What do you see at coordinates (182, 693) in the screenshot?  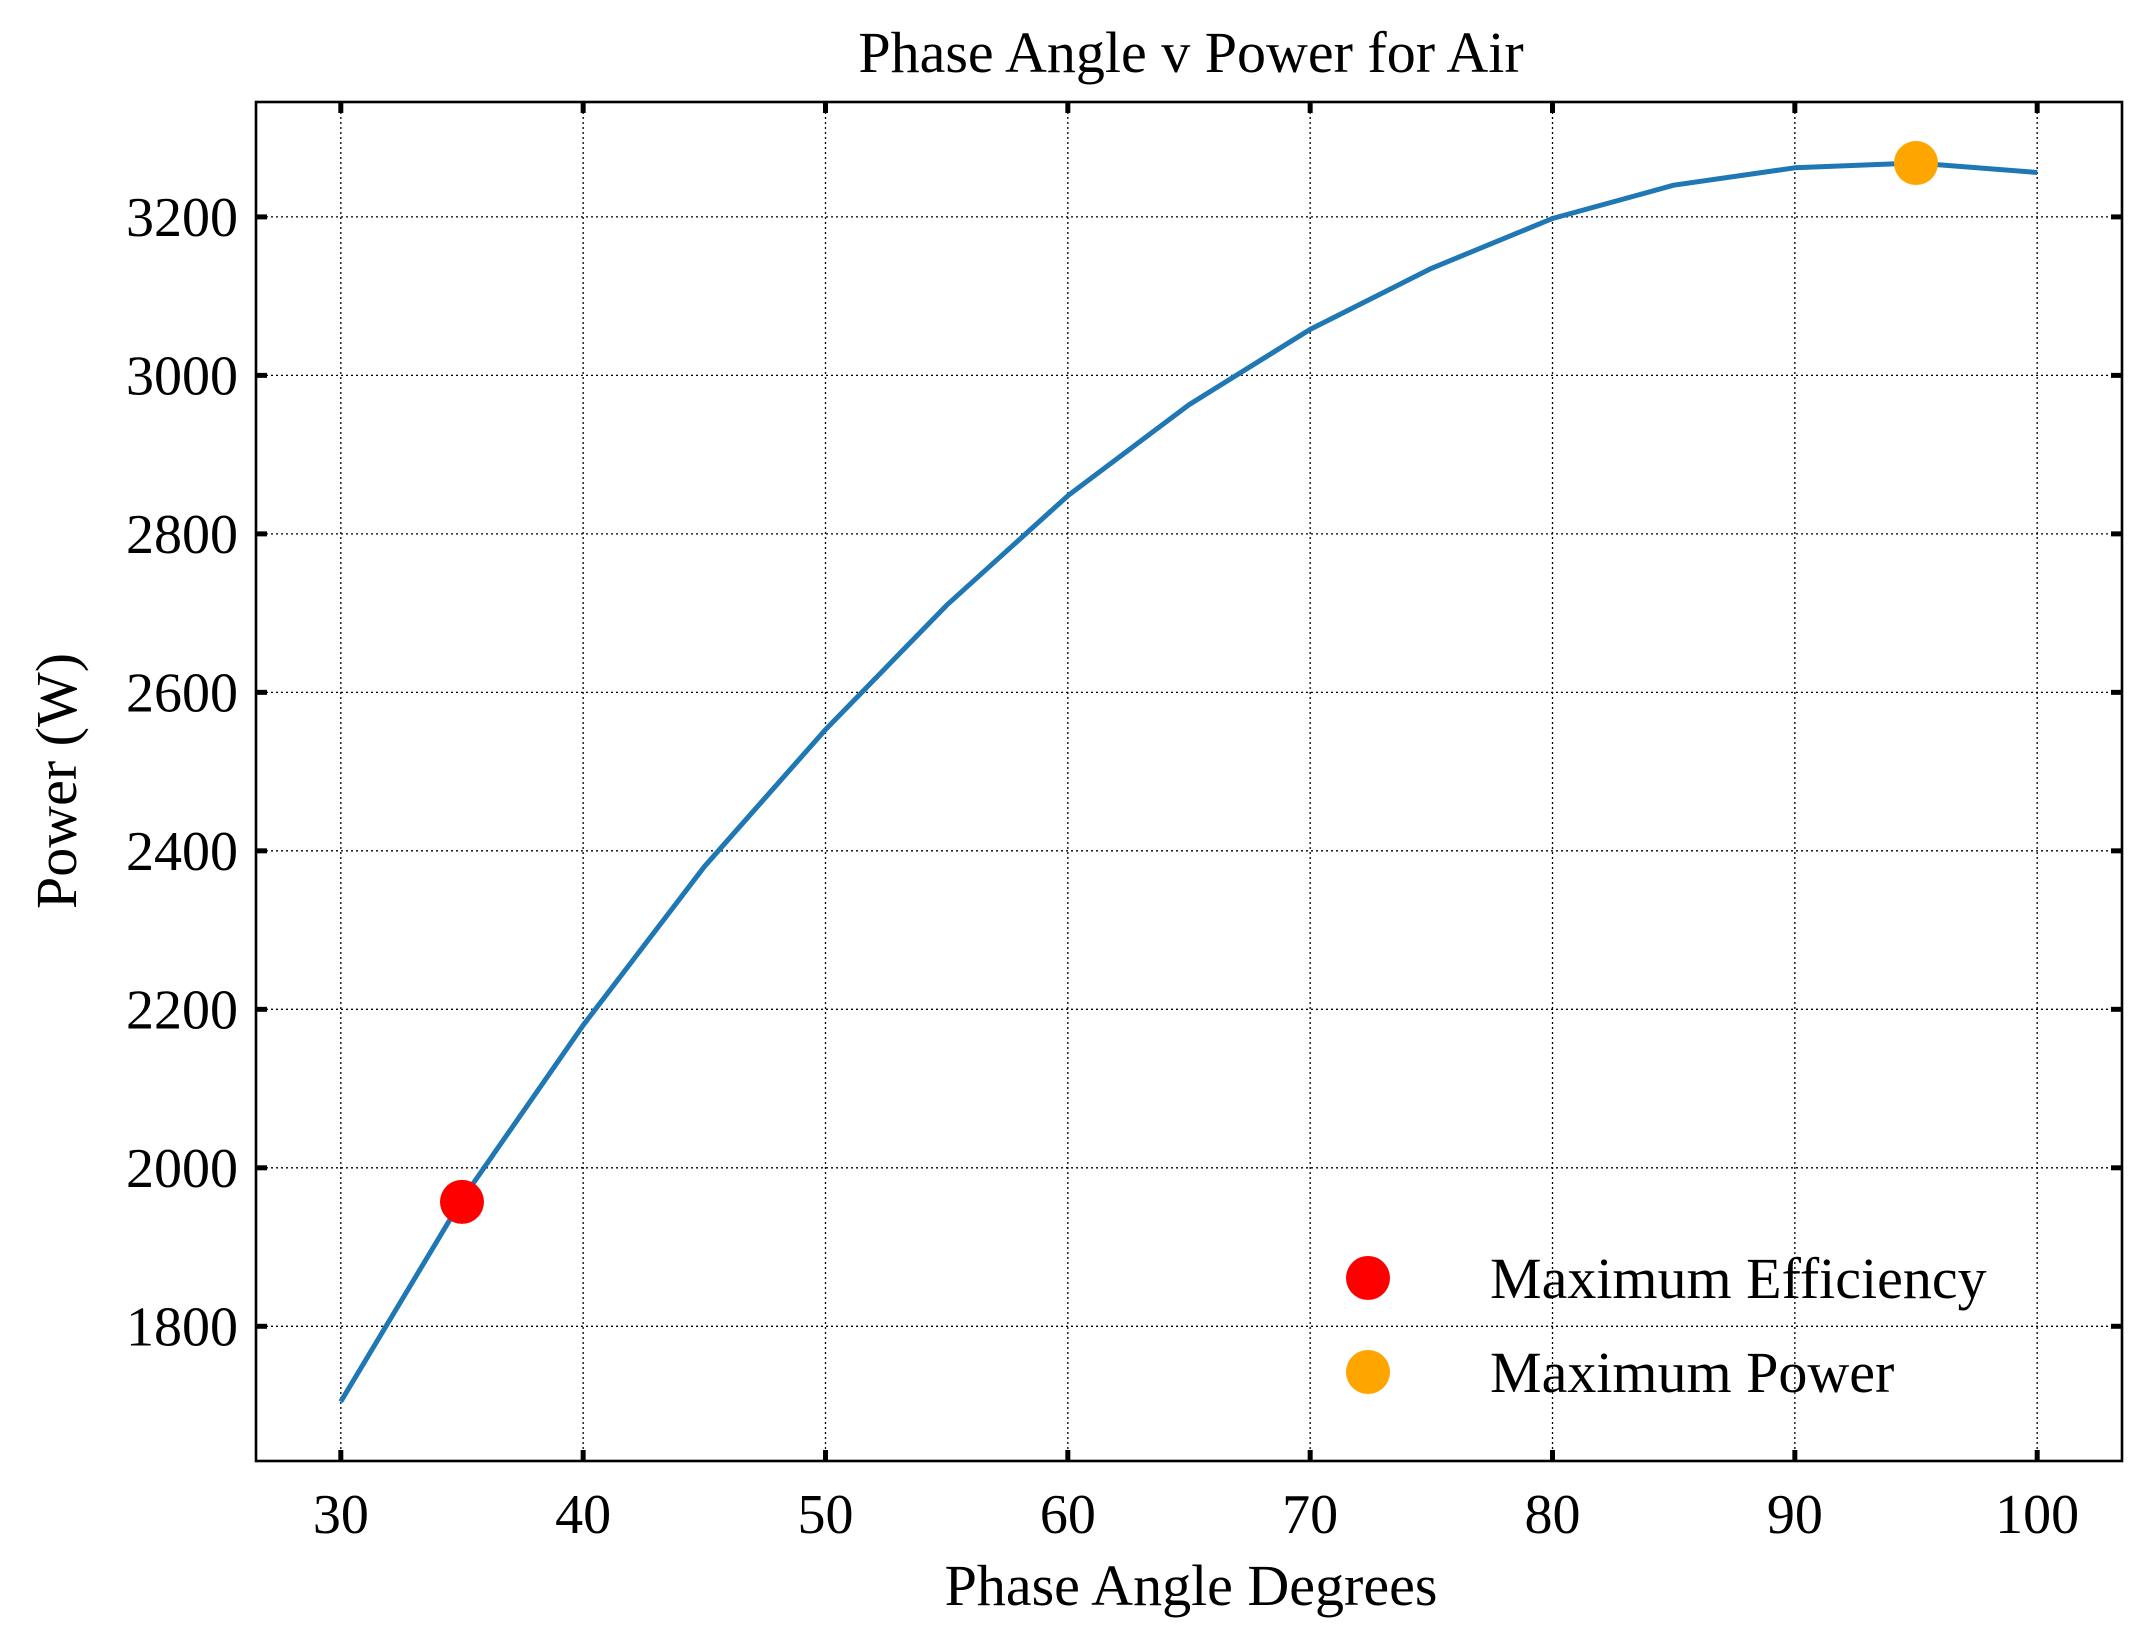 I see `y-tick-label: 2600` at bounding box center [182, 693].